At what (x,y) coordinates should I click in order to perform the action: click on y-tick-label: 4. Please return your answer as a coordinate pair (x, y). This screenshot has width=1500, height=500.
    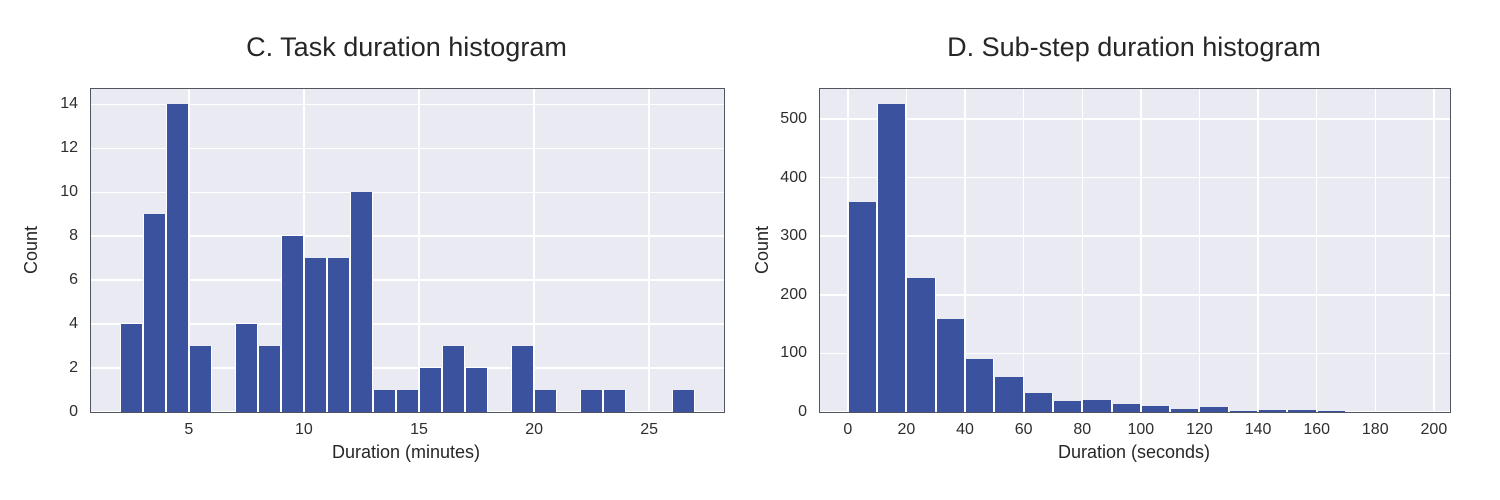
    Looking at the image, I should click on (73, 324).